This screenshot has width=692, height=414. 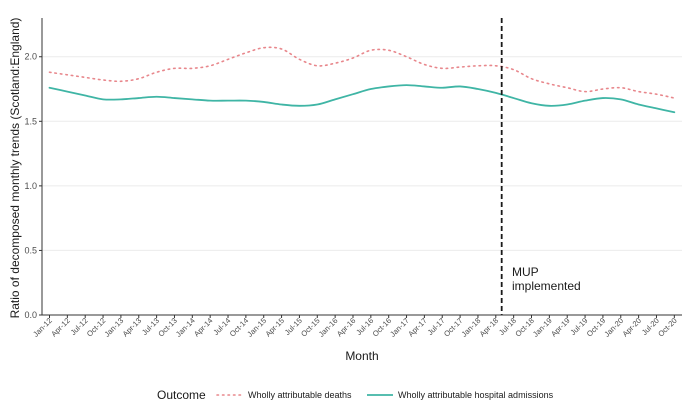 What do you see at coordinates (542, 327) in the screenshot?
I see `x-tick-label: Jan-19` at bounding box center [542, 327].